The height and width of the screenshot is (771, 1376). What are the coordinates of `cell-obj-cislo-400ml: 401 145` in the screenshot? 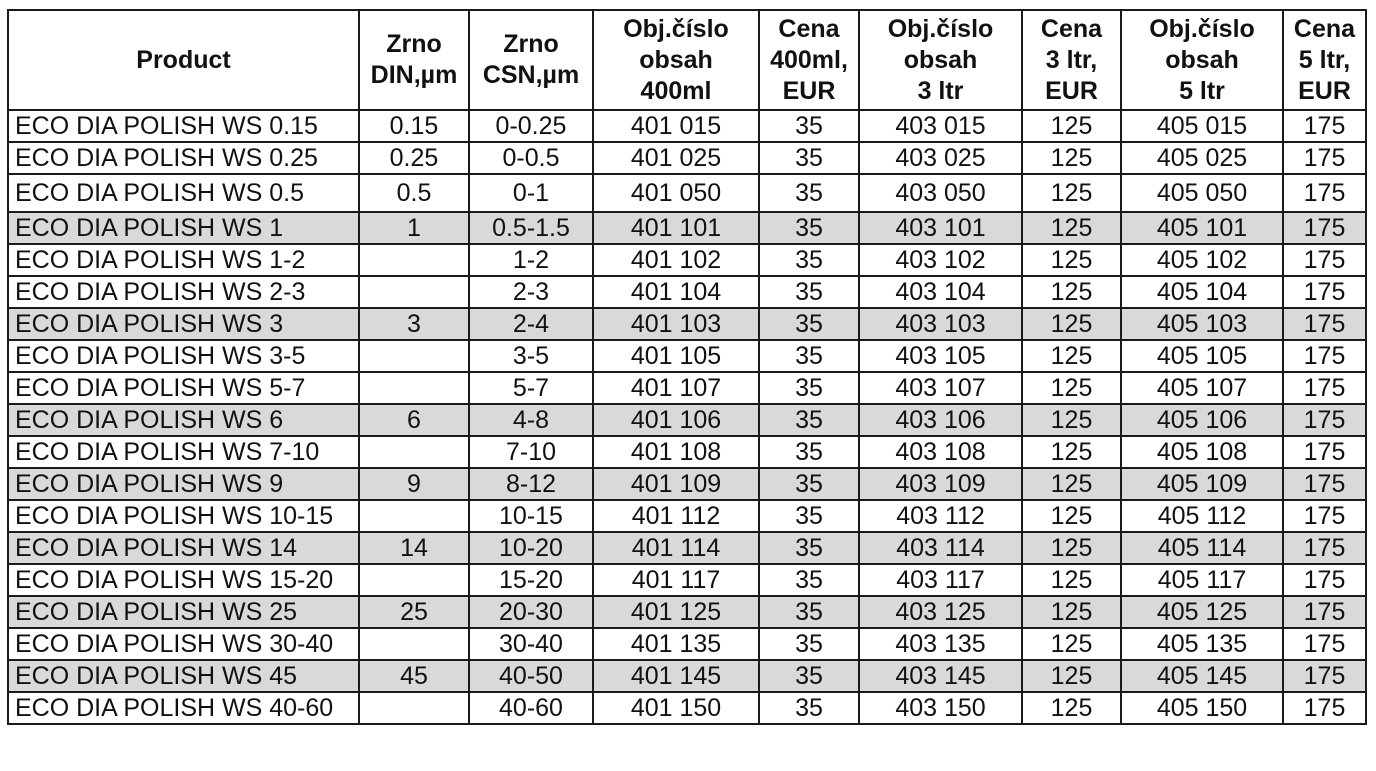 It's located at (676, 676).